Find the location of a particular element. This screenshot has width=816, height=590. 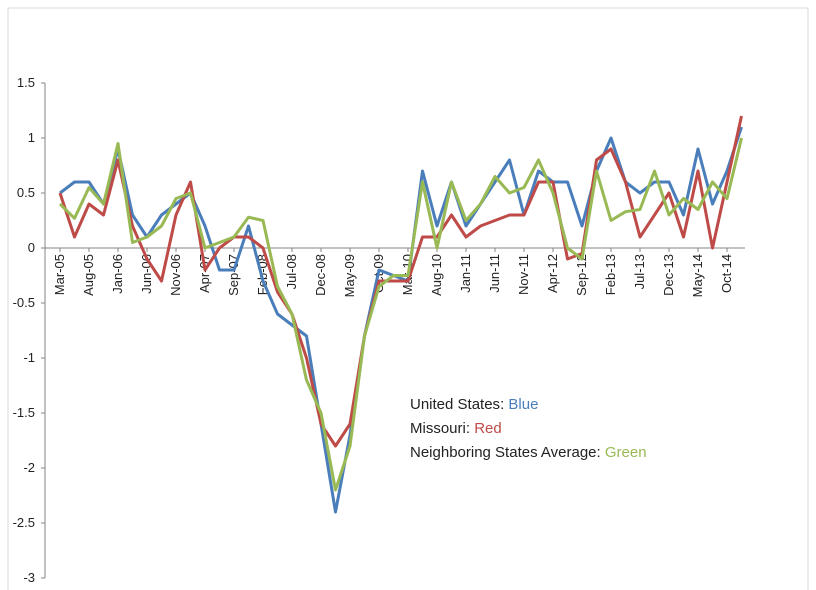

y-tick-label: 0 is located at coordinates (31, 247).